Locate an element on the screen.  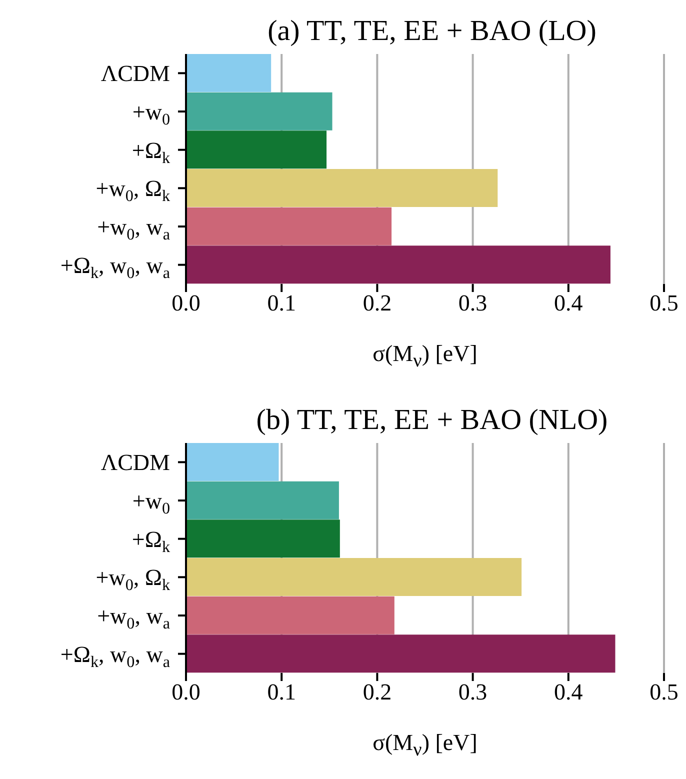
chart-title: (a) TT, TE, EE + BAO (LO) is located at coordinates (432, 31).